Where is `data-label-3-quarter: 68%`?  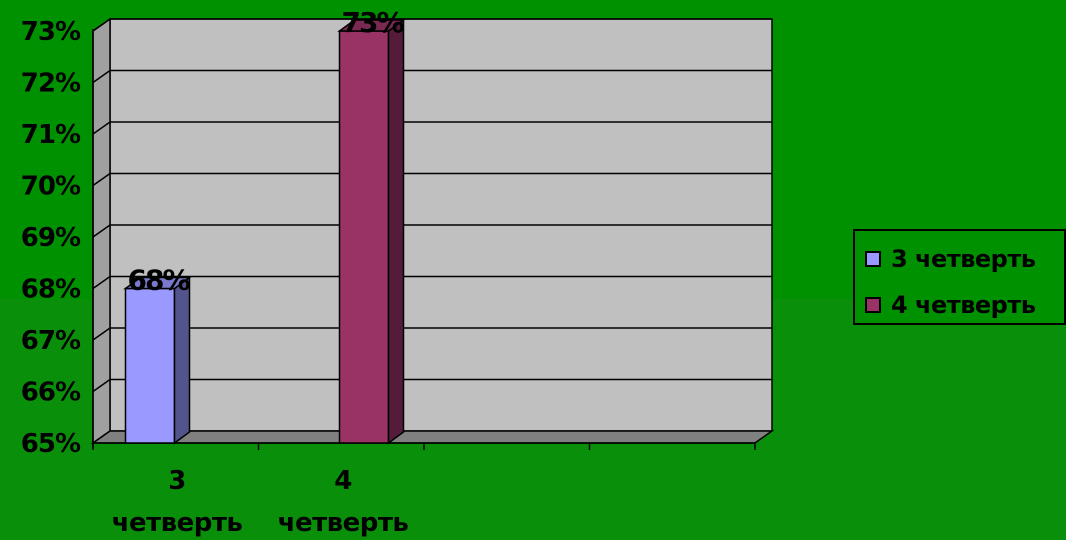
data-label-3-quarter: 68% is located at coordinates (158, 280).